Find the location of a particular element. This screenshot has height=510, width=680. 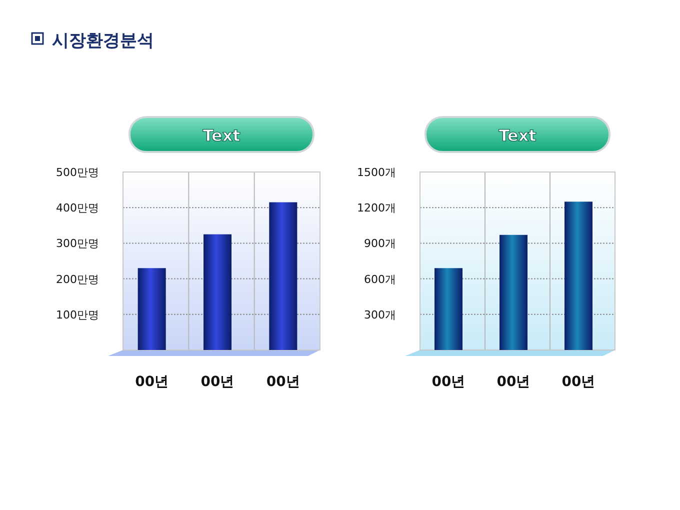

y-tick-label: 600개 is located at coordinates (380, 279).